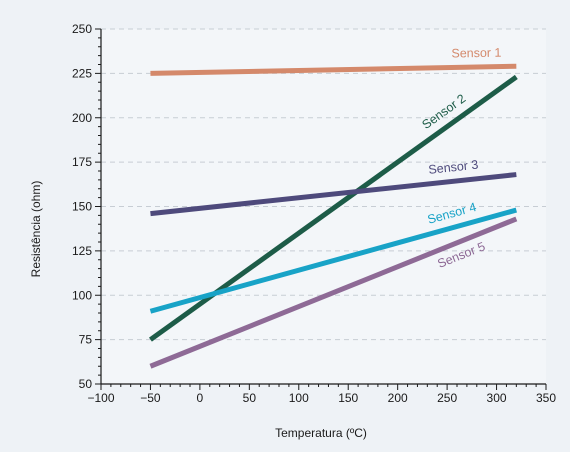 The width and height of the screenshot is (570, 452). What do you see at coordinates (447, 398) in the screenshot?
I see `x-tick-label: 250` at bounding box center [447, 398].